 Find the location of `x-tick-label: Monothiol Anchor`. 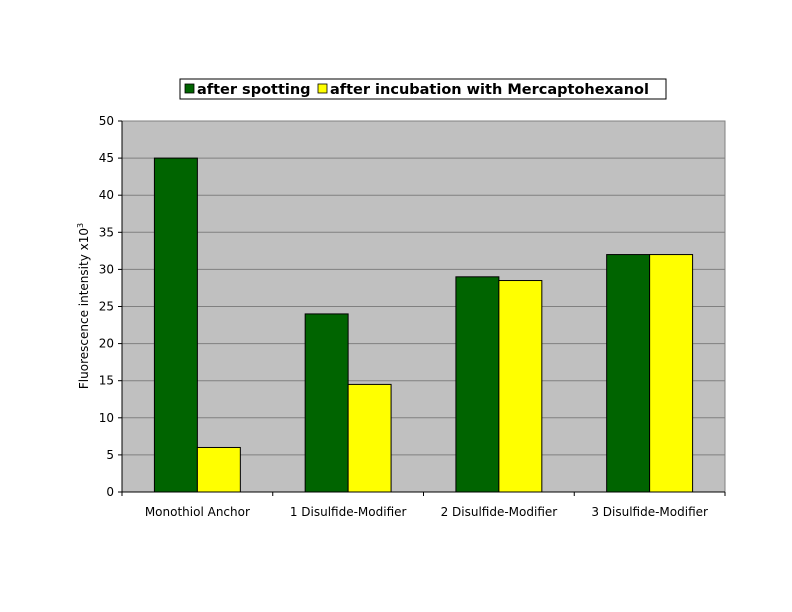

x-tick-label: Monothiol Anchor is located at coordinates (197, 512).